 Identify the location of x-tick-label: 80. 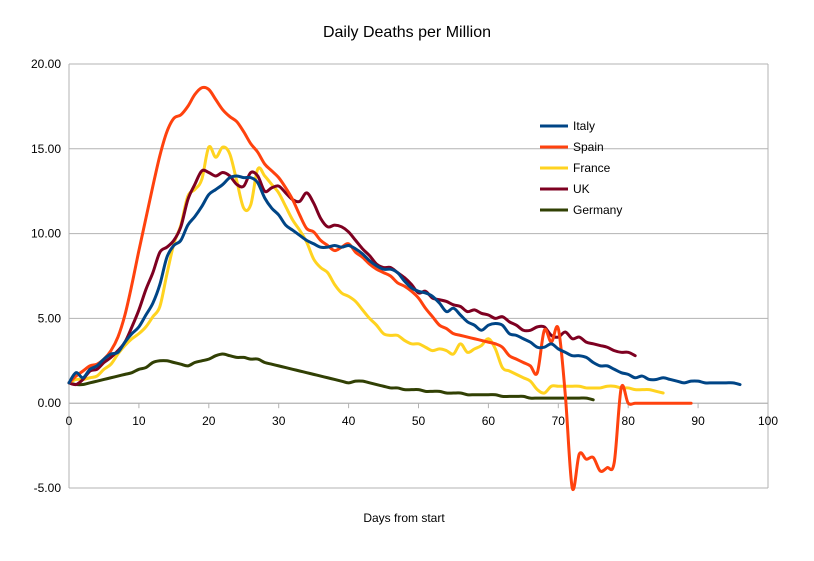
(629, 421).